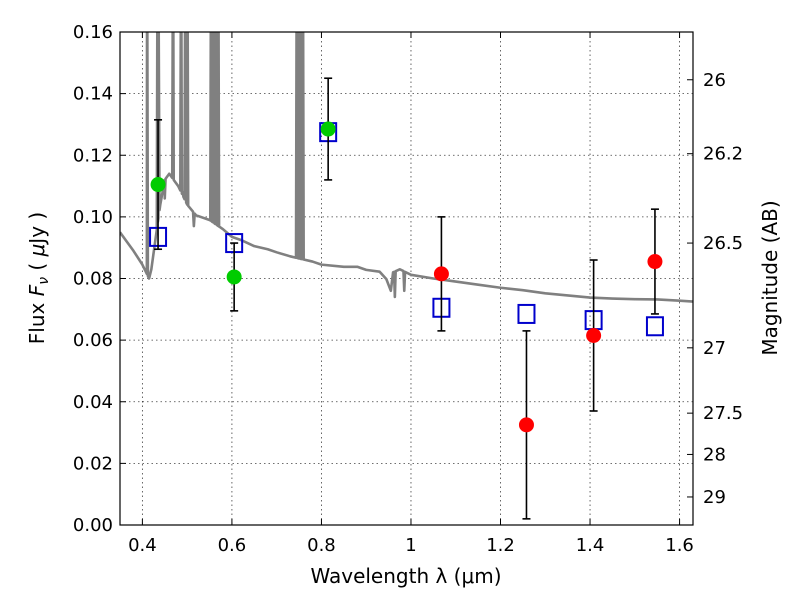 This screenshot has height=600, width=800. What do you see at coordinates (714, 454) in the screenshot?
I see `right-tick-label: 28` at bounding box center [714, 454].